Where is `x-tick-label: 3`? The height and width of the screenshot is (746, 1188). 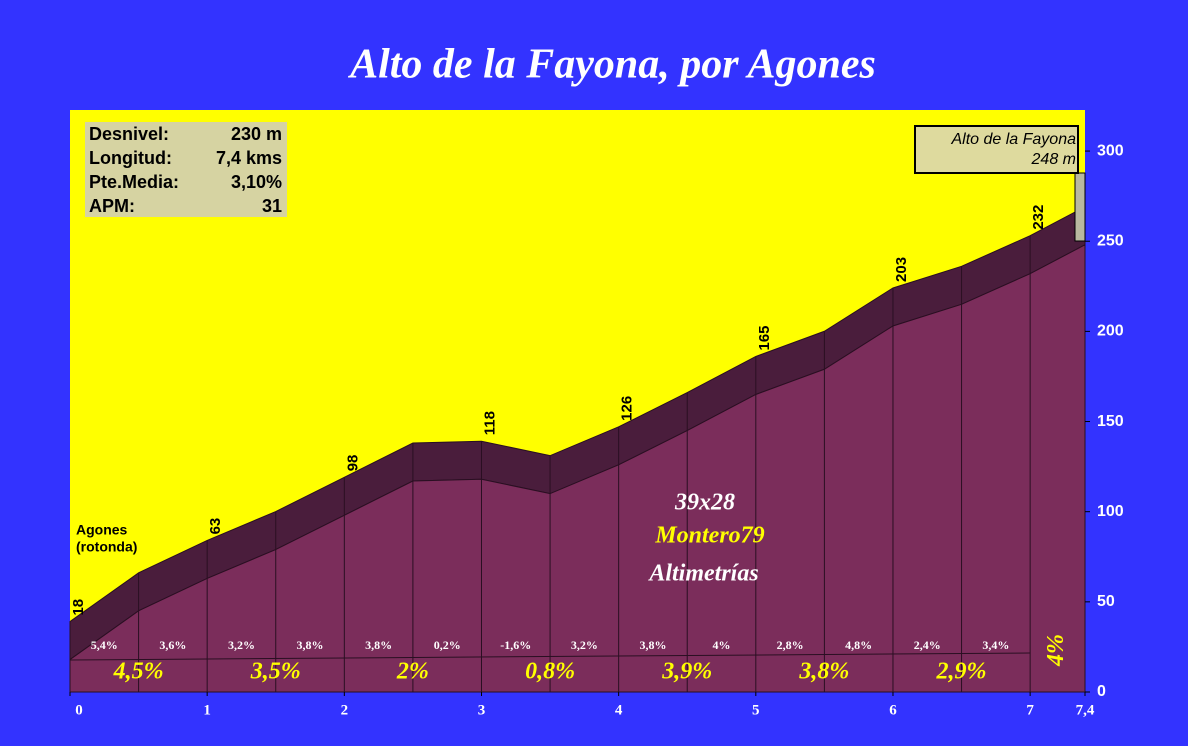 x-tick-label: 3 is located at coordinates (482, 710).